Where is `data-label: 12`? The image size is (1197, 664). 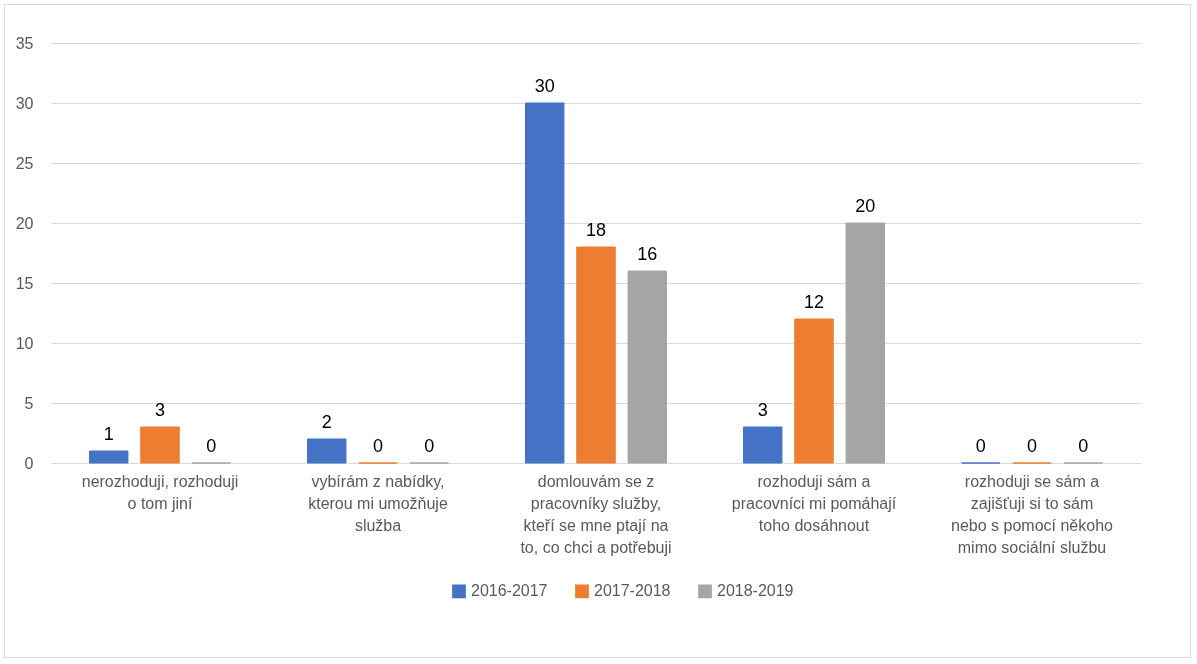 data-label: 12 is located at coordinates (814, 302).